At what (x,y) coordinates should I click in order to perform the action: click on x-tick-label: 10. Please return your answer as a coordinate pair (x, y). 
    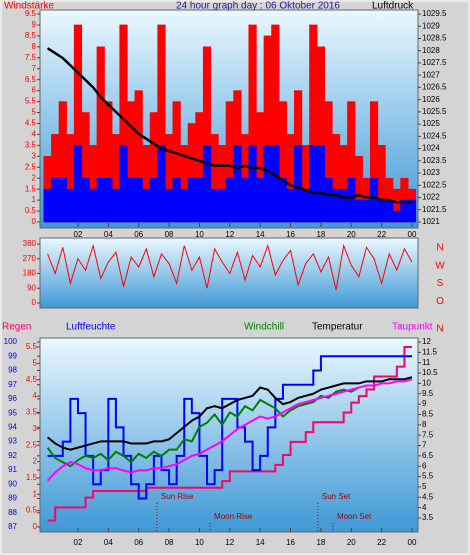
    Looking at the image, I should click on (199, 234).